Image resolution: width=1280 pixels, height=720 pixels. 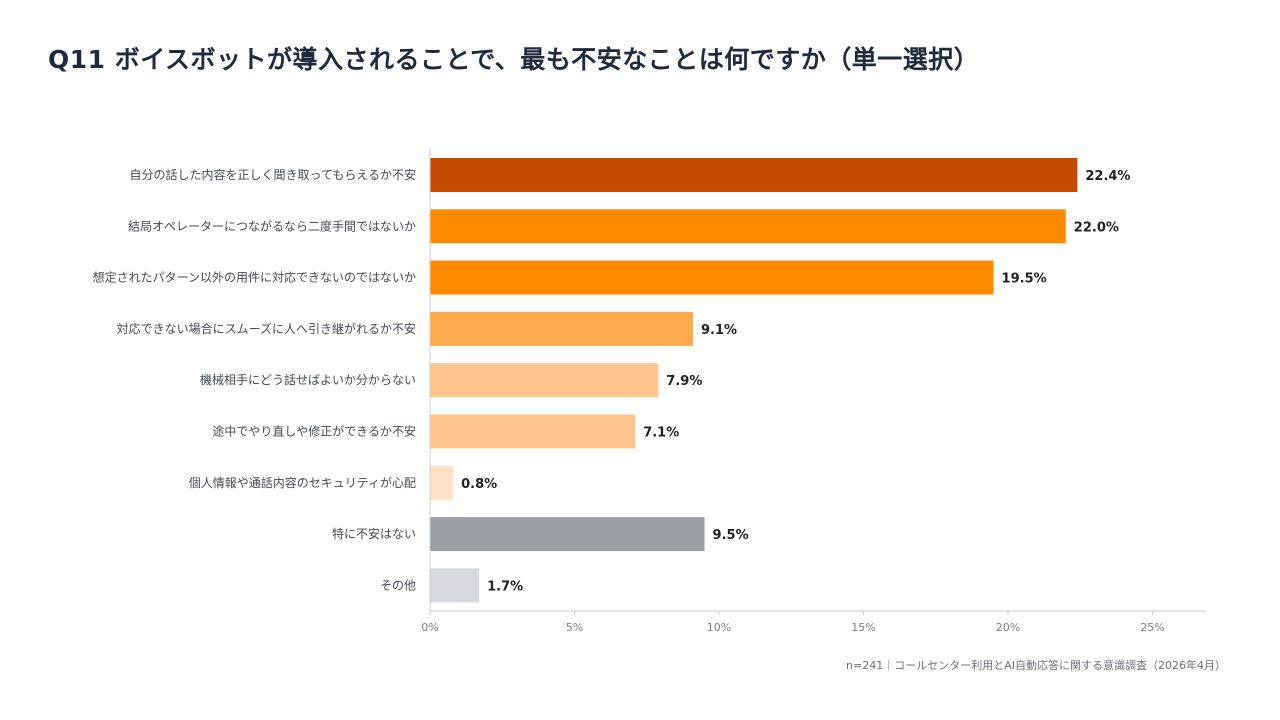 What do you see at coordinates (1096, 227) in the screenshot?
I see `value-label: 22.0%` at bounding box center [1096, 227].